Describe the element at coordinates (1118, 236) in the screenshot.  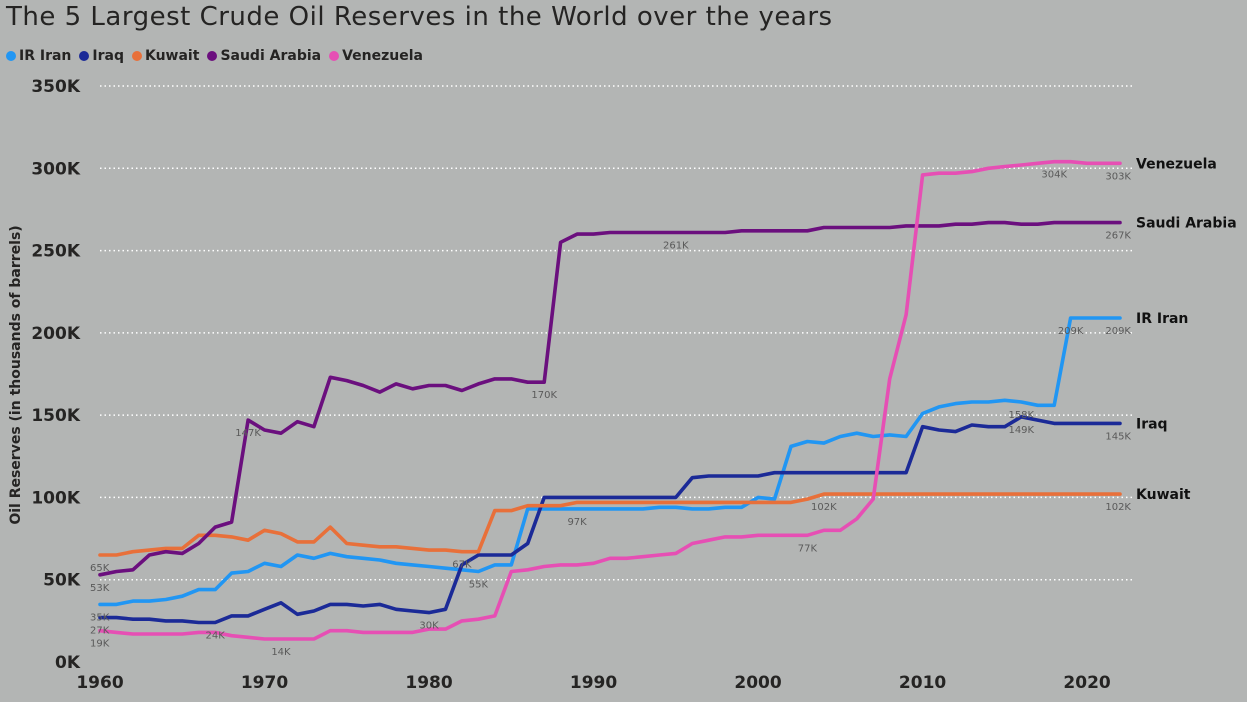
I see `data-label: 267K` at that location.